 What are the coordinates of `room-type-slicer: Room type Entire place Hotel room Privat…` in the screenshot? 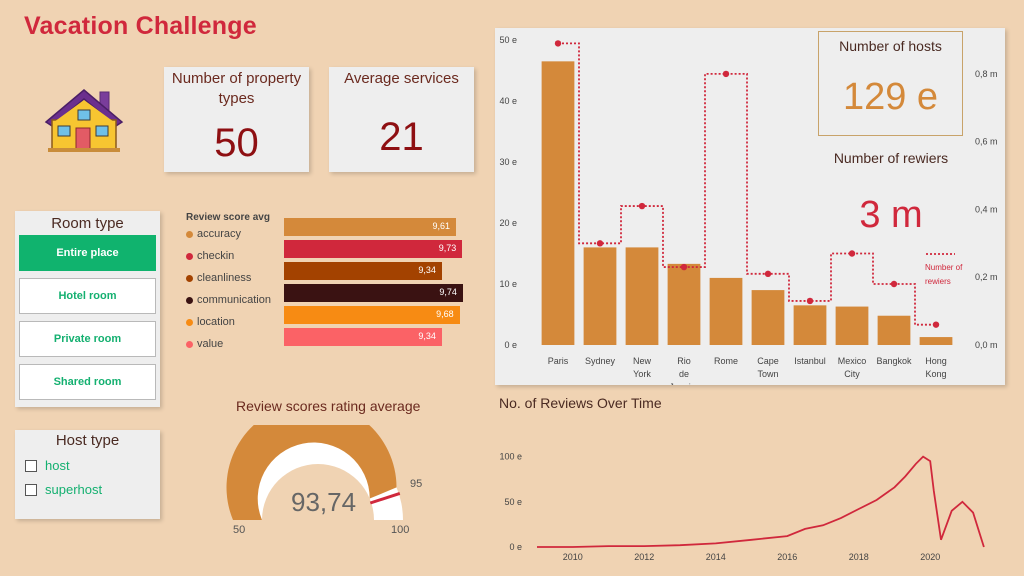 It's located at (87, 309).